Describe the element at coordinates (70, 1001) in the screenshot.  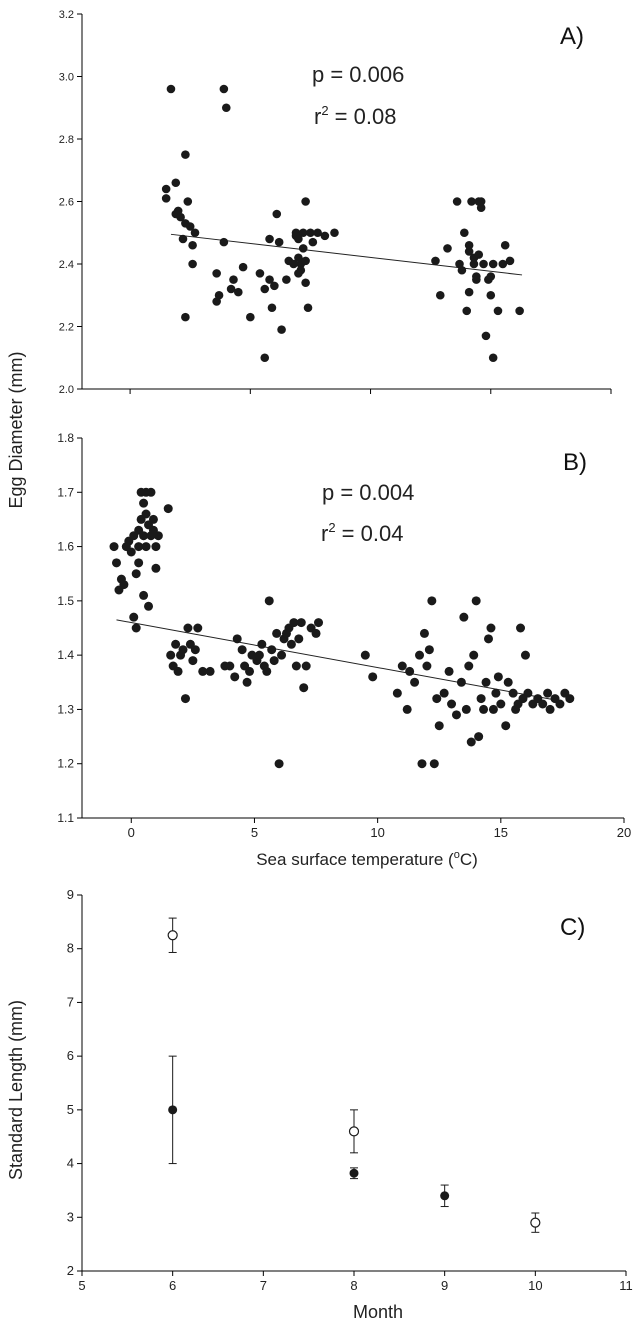
I see `panel-c-y-tick-label: 7` at that location.